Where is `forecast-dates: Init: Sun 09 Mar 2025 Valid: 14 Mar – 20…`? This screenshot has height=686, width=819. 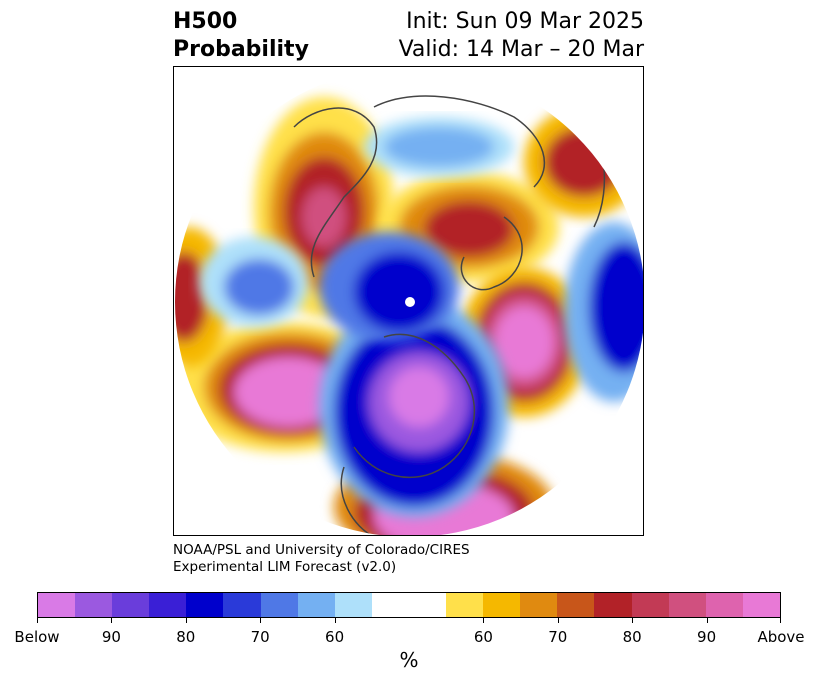 forecast-dates: Init: Sun 09 Mar 2025 Valid: 14 Mar – 20… is located at coordinates (521, 36).